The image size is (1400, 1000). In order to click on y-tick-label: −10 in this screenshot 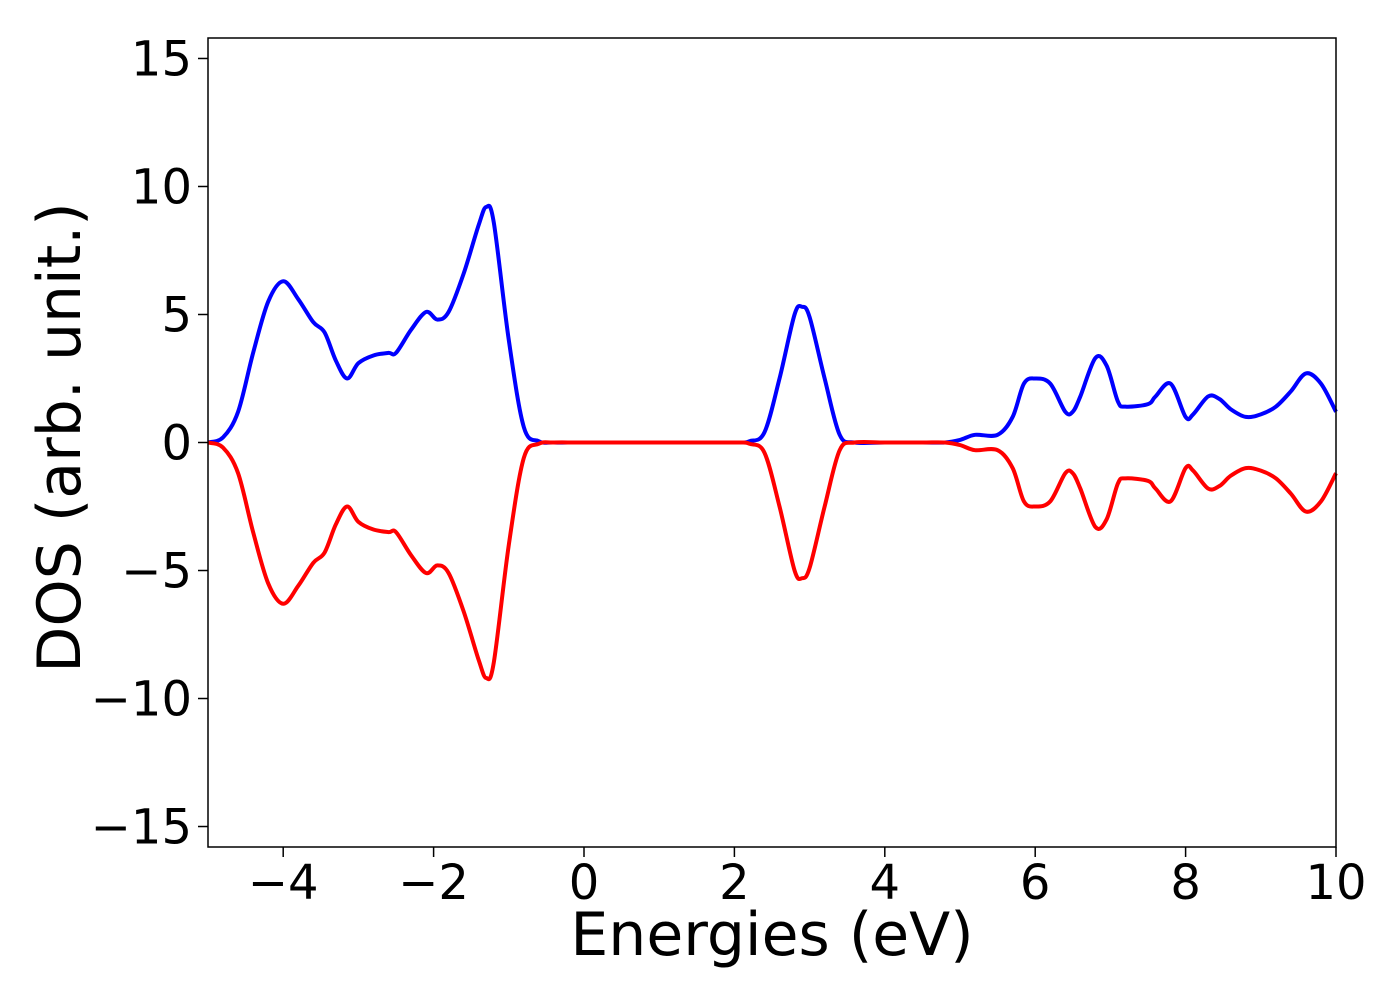, I will do `click(141, 700)`.